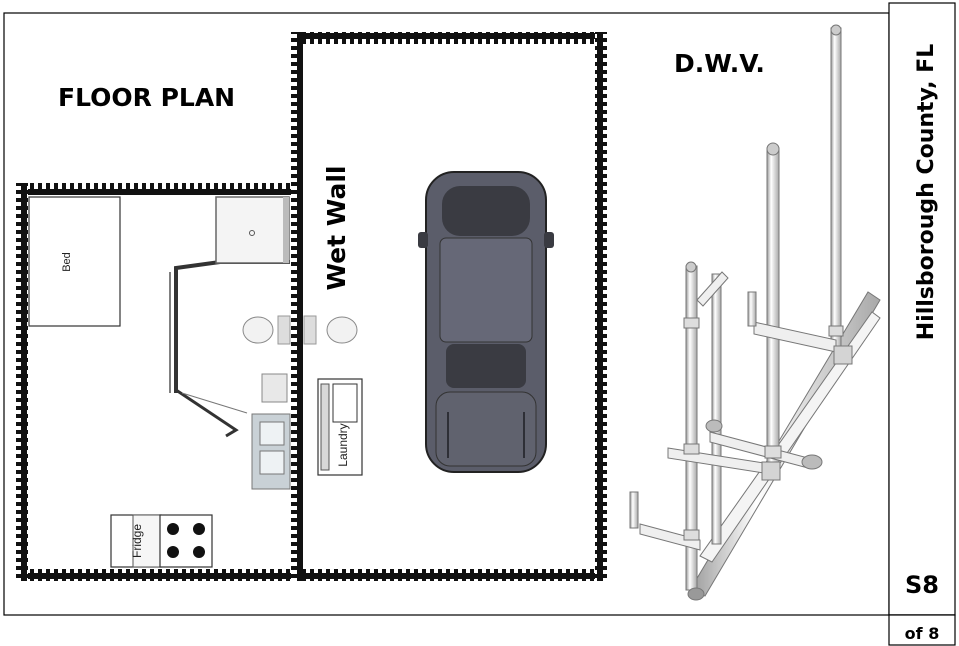 Image resolution: width=959 pixels, height=646 pixels. I want to click on dwv-title: D.W.V., so click(719, 63).